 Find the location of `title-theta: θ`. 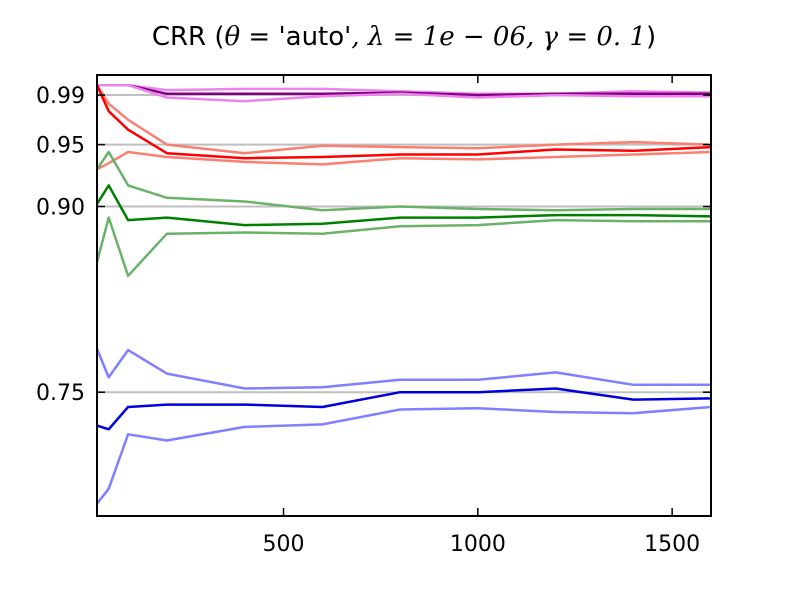

title-theta: θ is located at coordinates (233, 37).